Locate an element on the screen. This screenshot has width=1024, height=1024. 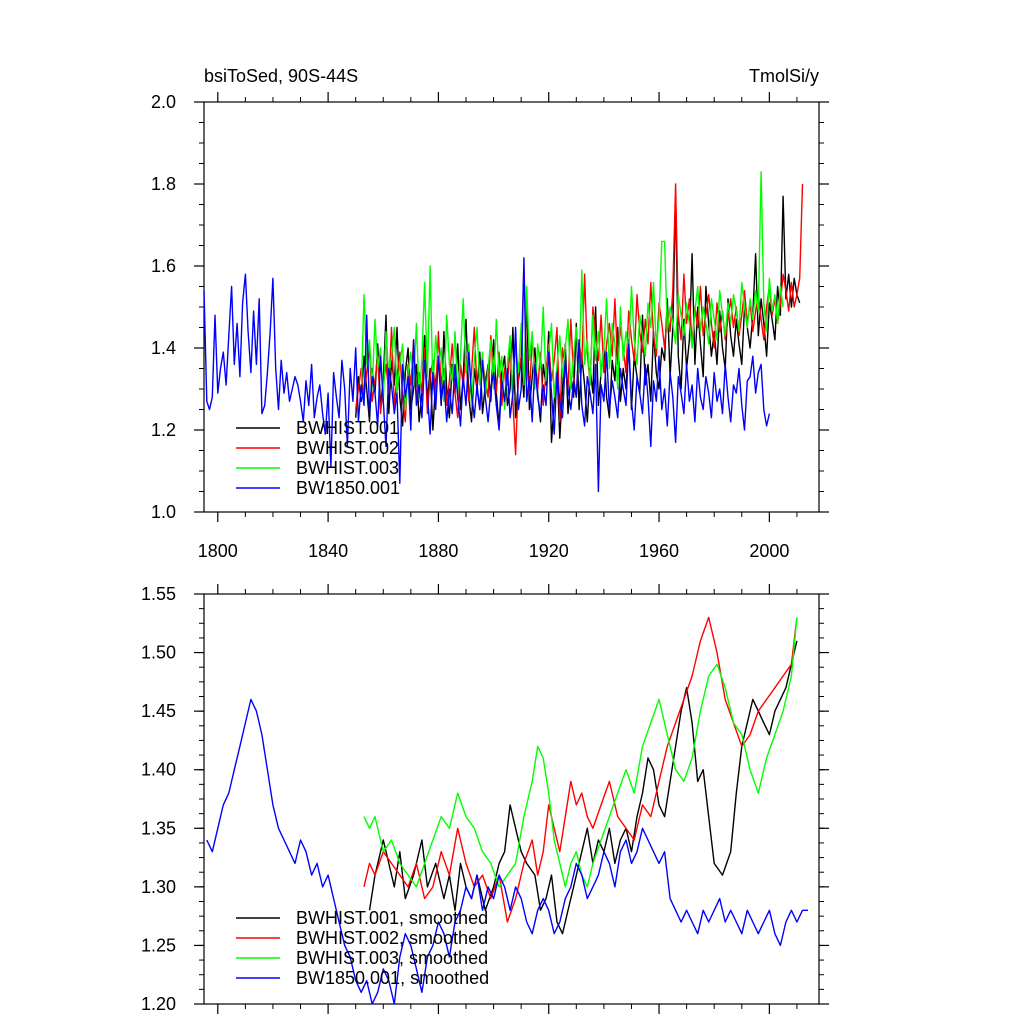
y-tick-label: 1.35 is located at coordinates (158, 828).